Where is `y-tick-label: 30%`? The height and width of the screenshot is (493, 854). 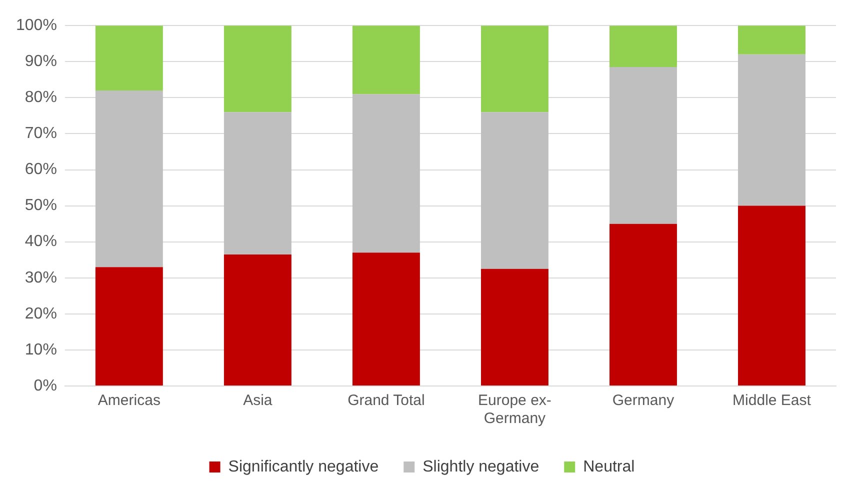
y-tick-label: 30% is located at coordinates (40, 277).